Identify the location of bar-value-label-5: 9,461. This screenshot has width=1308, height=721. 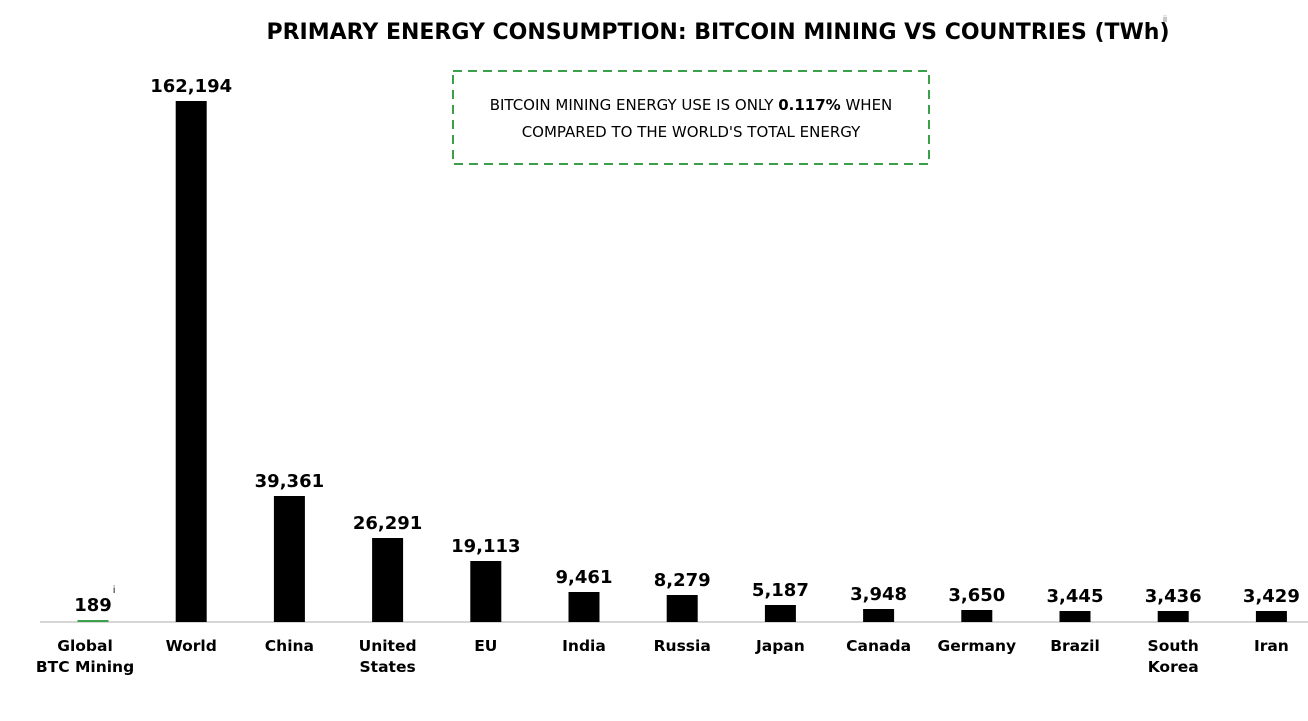
(584, 577).